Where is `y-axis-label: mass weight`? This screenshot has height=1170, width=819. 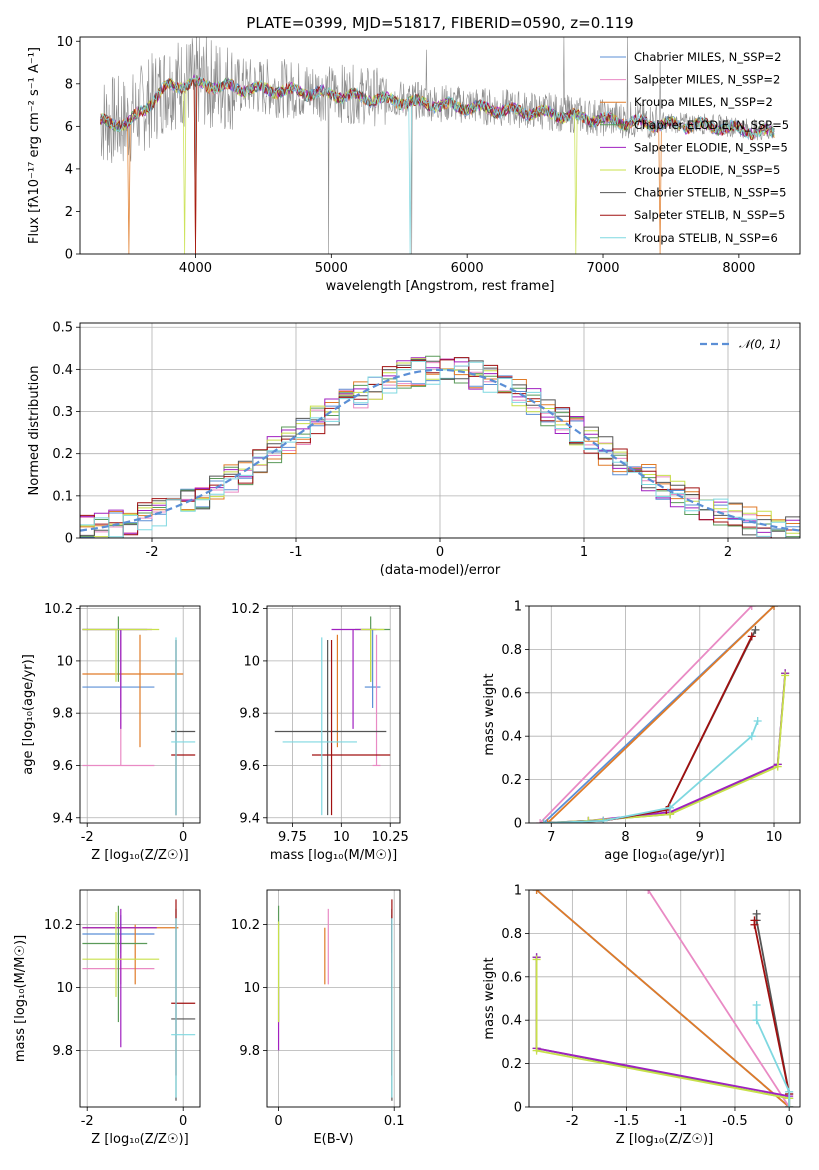
y-axis-label: mass weight is located at coordinates (489, 998).